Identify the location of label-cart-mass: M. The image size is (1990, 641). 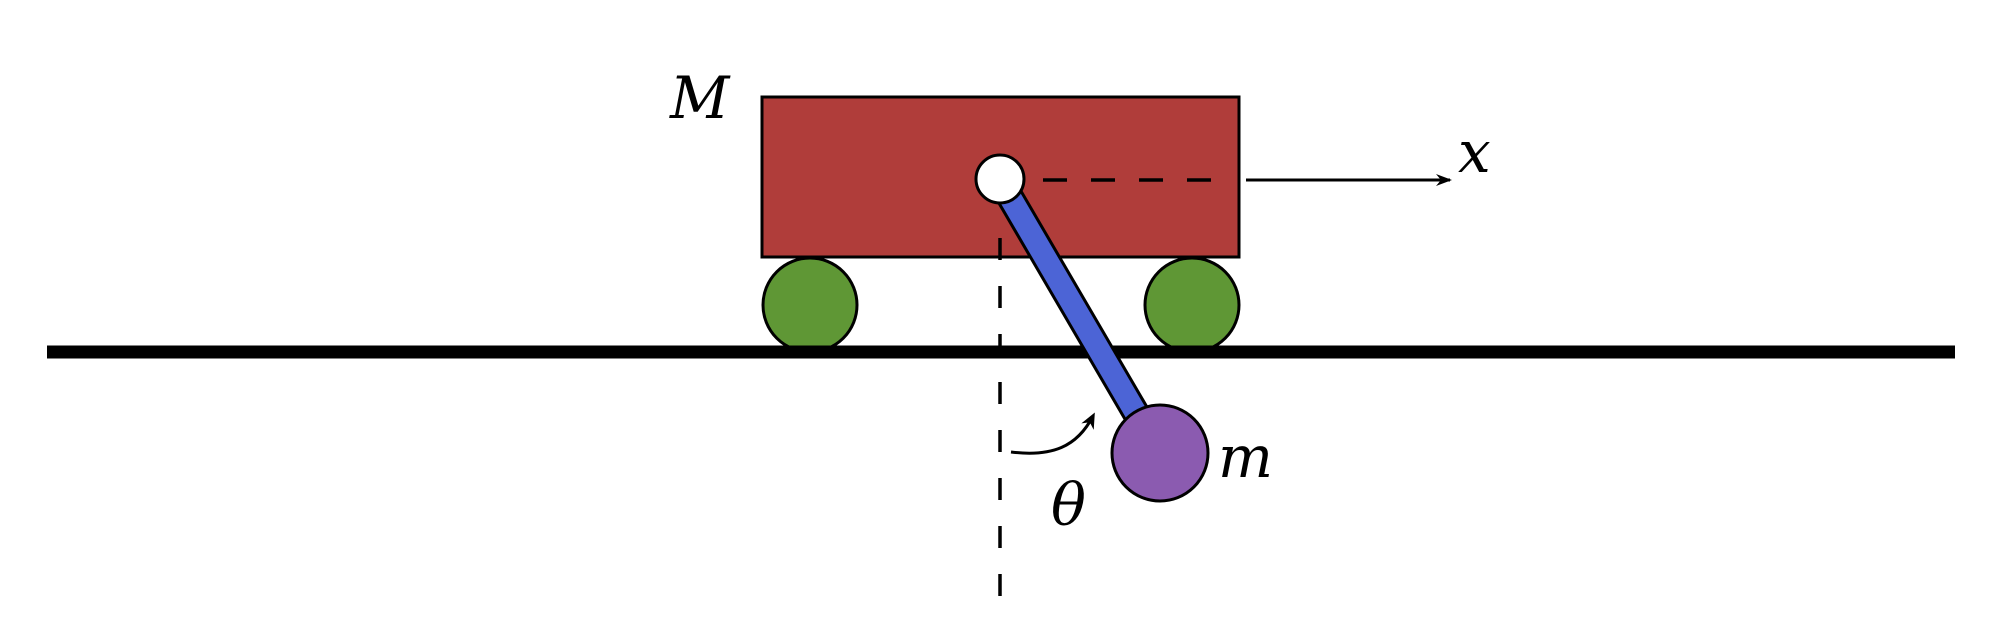
(700, 98).